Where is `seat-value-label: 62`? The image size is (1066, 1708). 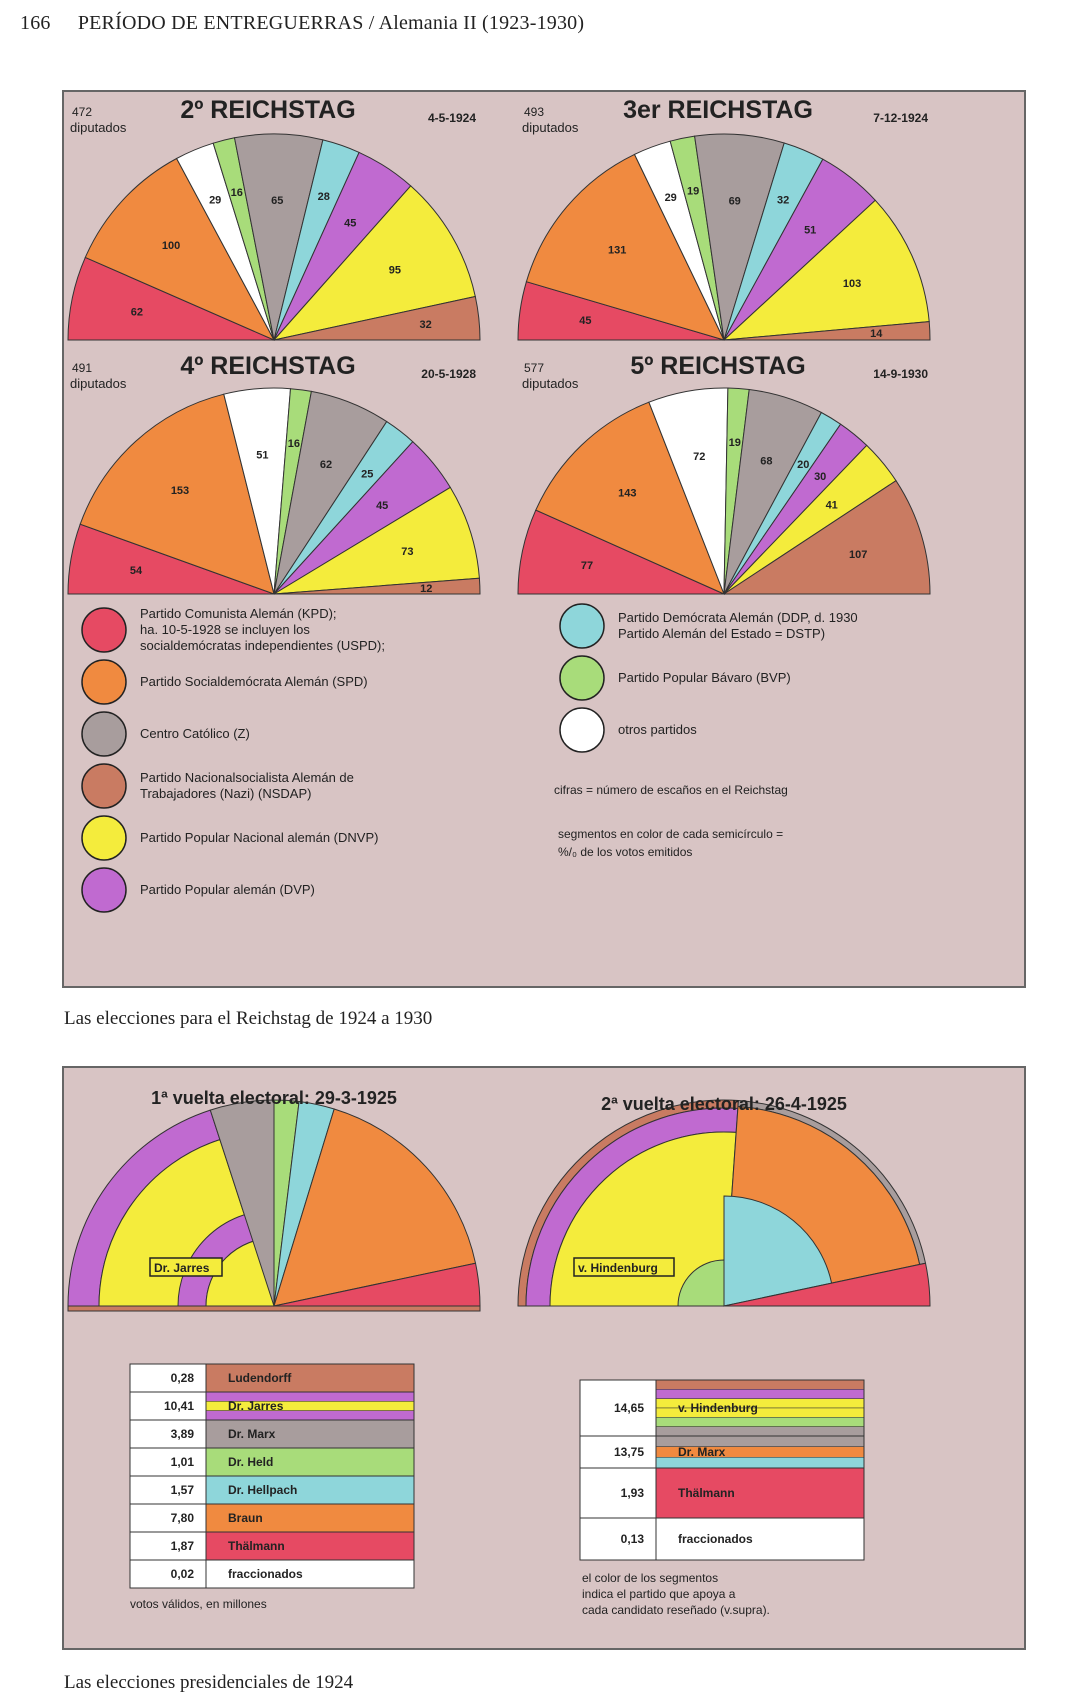 seat-value-label: 62 is located at coordinates (137, 312).